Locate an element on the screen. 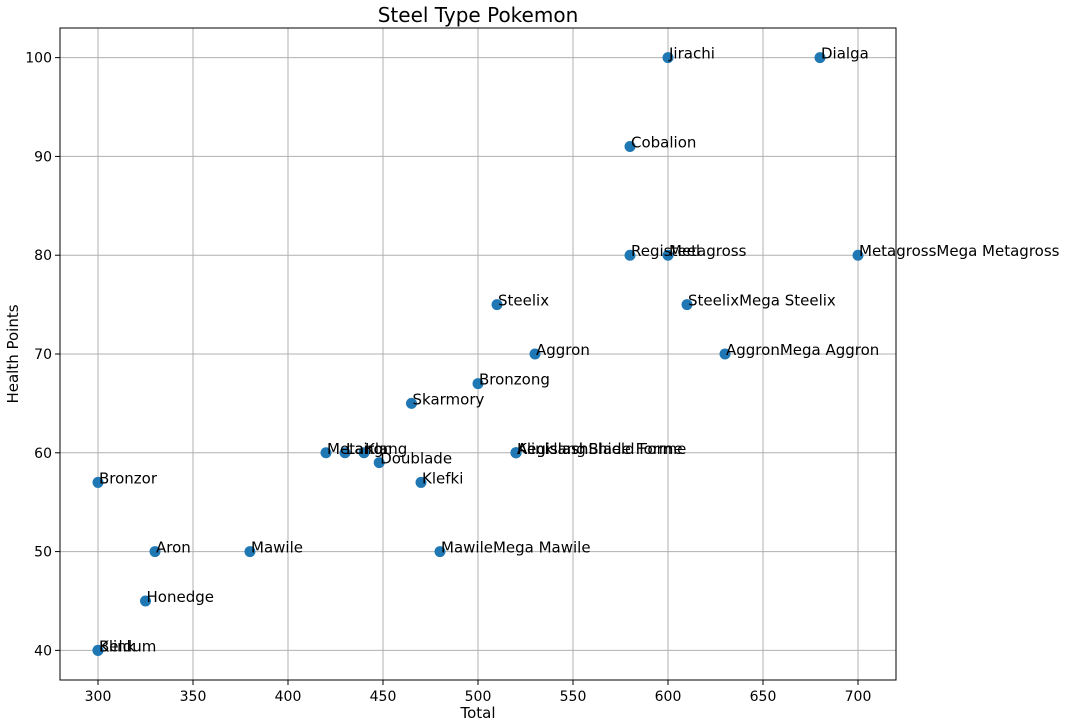 The height and width of the screenshot is (726, 1066). point-label: Klinklang is located at coordinates (551, 449).